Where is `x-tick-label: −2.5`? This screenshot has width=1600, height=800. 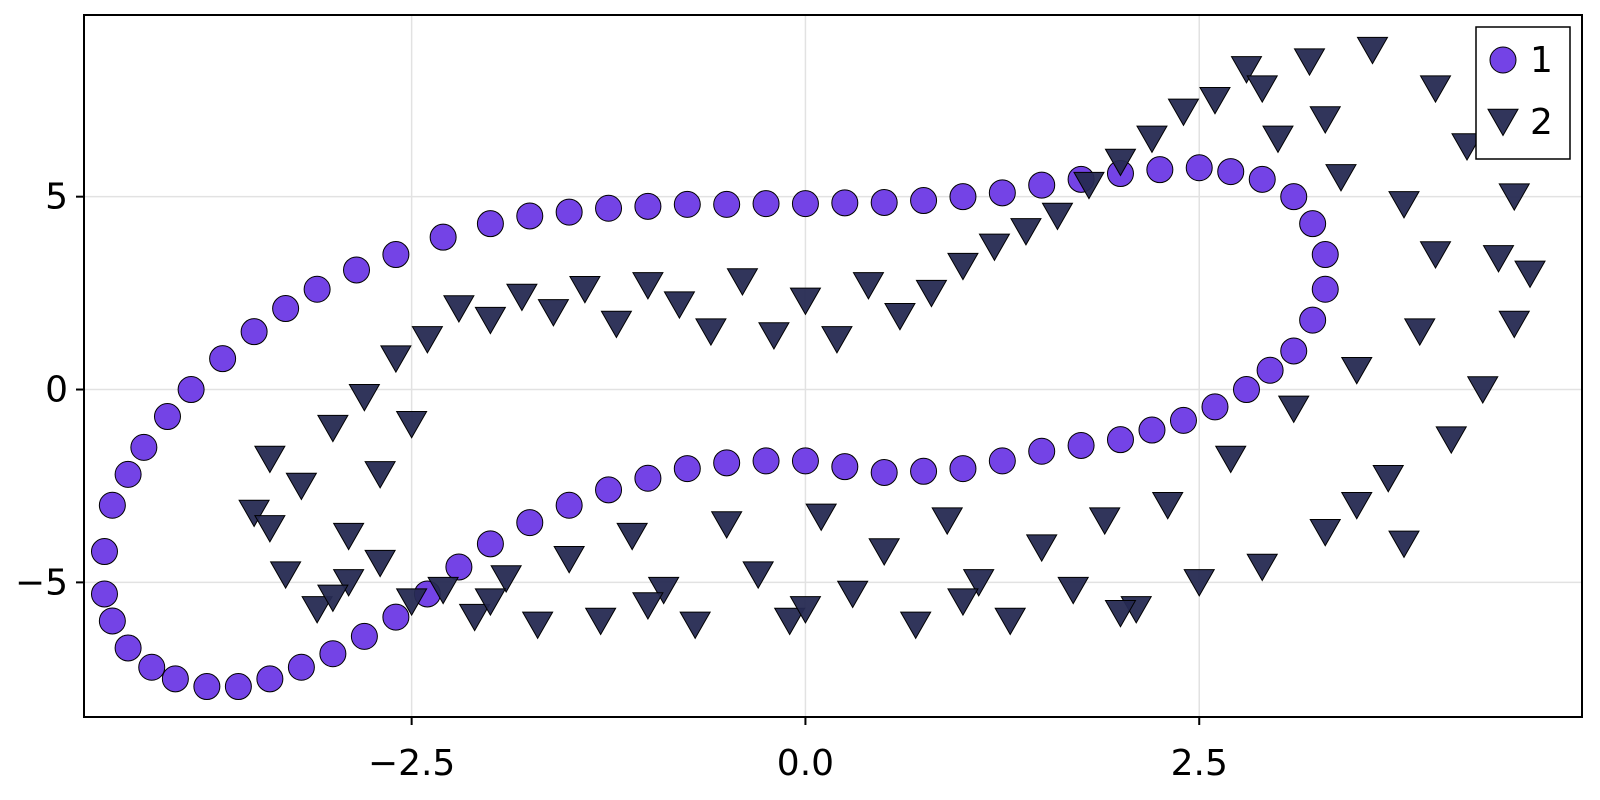
x-tick-label: −2.5 is located at coordinates (411, 763).